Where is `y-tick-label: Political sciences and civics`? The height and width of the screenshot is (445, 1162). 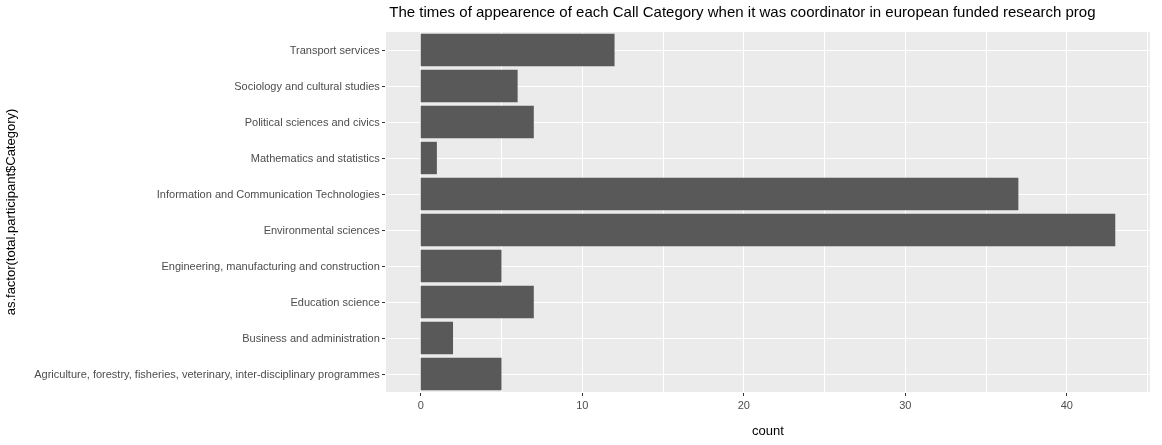 y-tick-label: Political sciences and civics is located at coordinates (312, 121).